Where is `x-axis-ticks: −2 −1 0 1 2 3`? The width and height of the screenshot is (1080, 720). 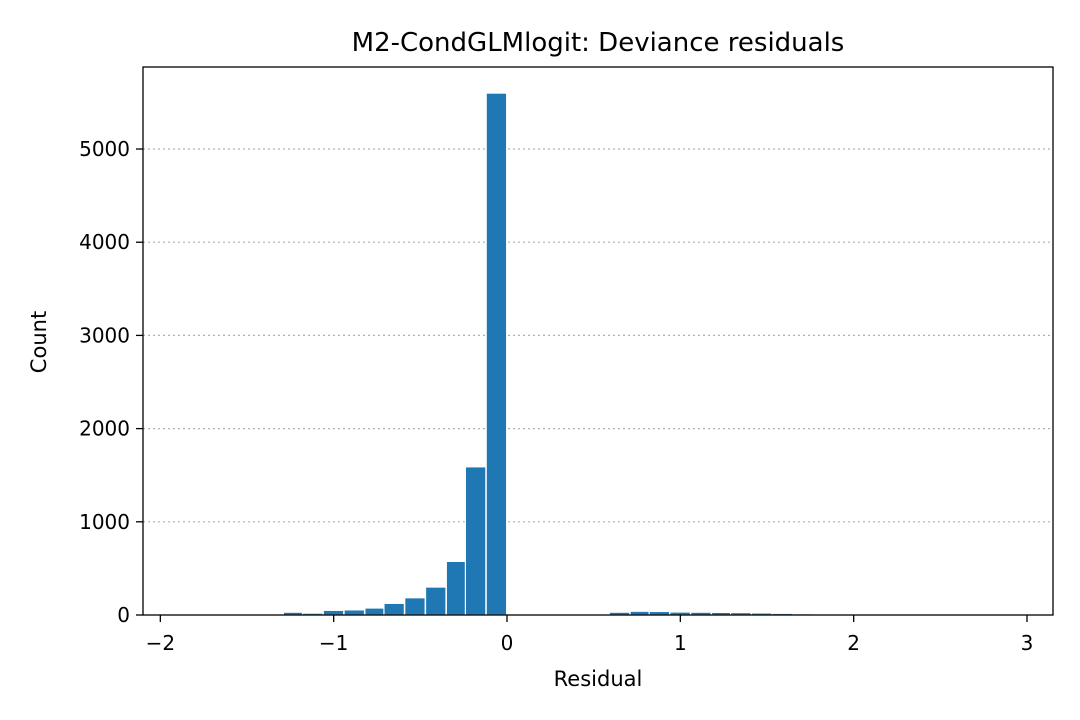 x-axis-ticks: −2 −1 0 1 2 3 is located at coordinates (590, 635).